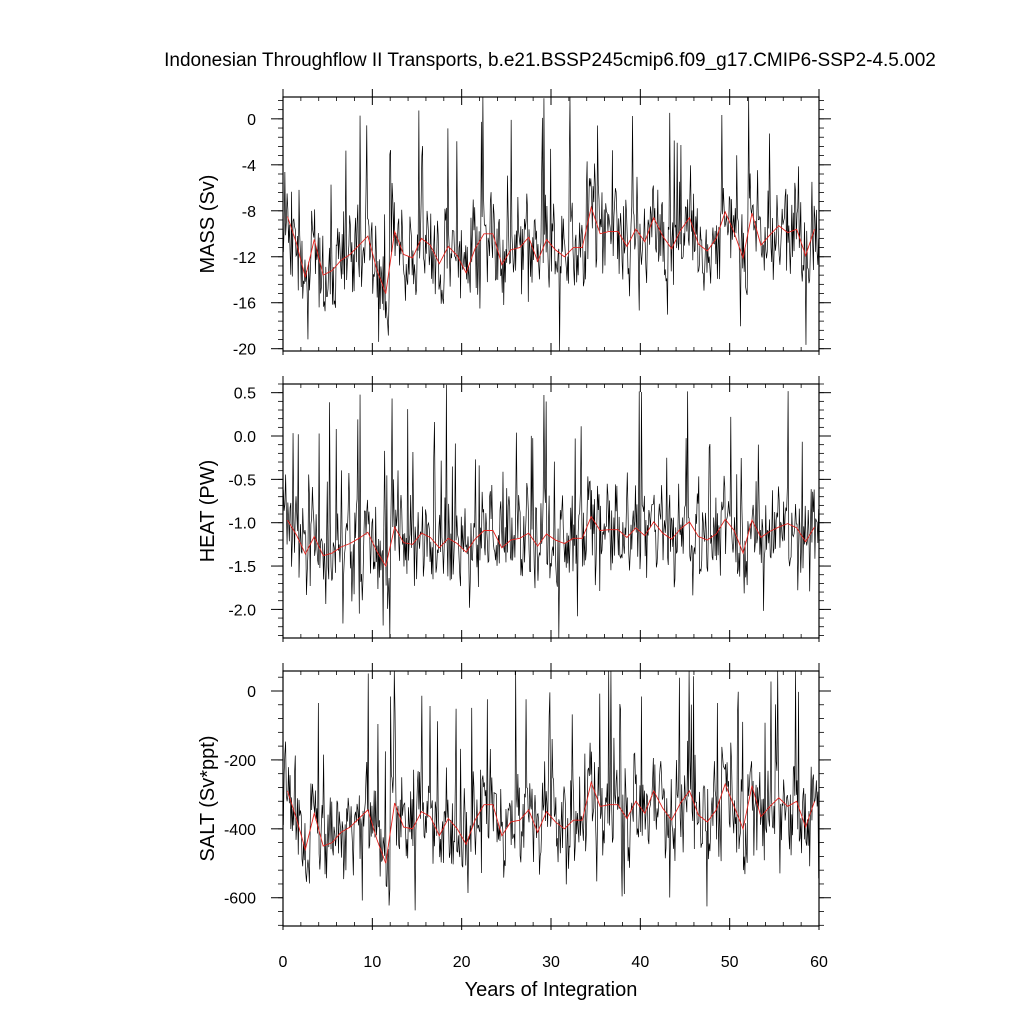 The width and height of the screenshot is (1024, 1024). I want to click on x-tick-label: 0, so click(283, 962).